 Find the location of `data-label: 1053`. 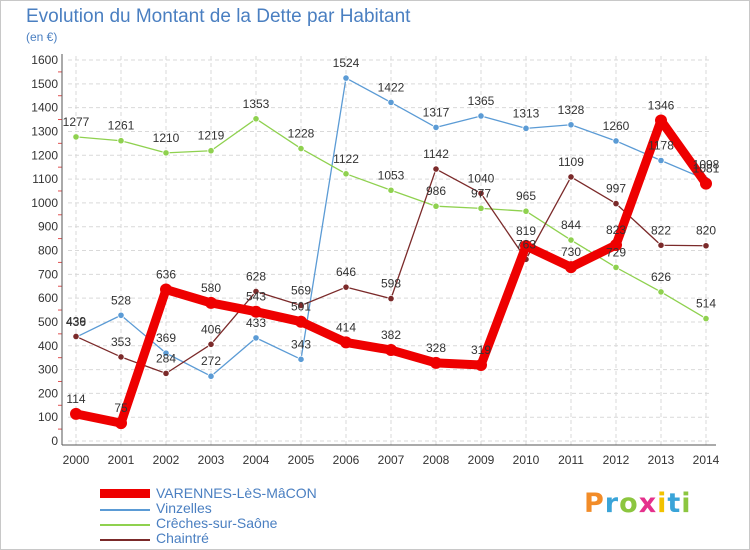

data-label: 1053 is located at coordinates (391, 175).